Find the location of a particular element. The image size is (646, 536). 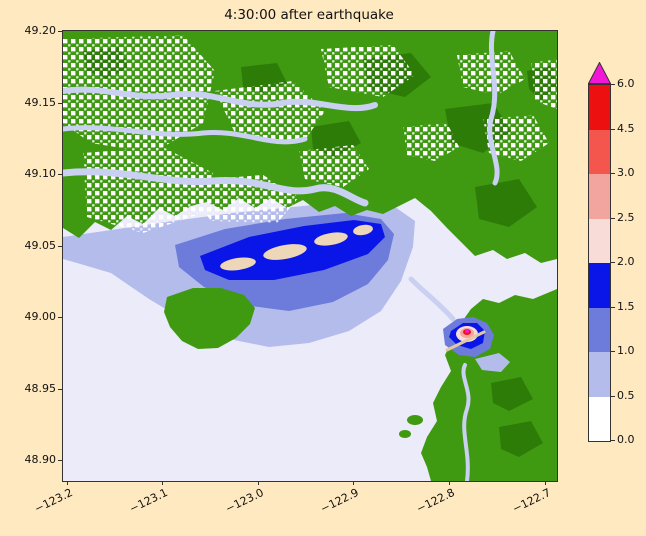

colorbar-tick-label: 1.0 is located at coordinates (626, 350).